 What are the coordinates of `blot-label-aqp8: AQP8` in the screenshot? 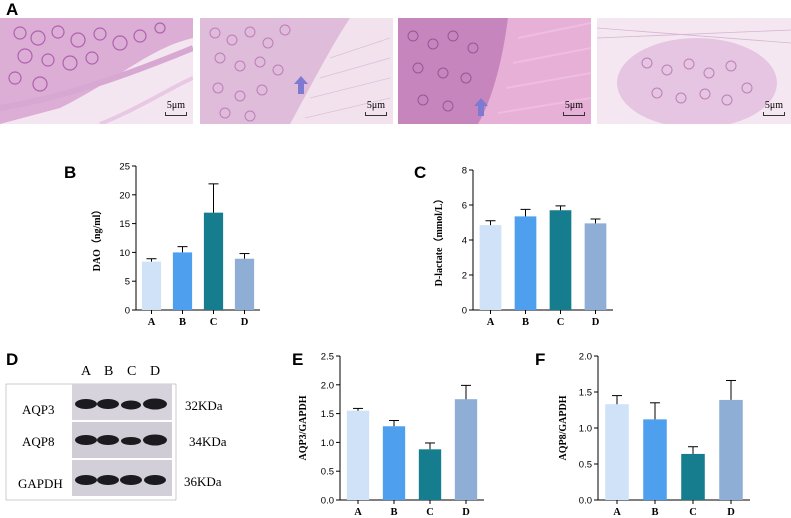 It's located at (38, 441).